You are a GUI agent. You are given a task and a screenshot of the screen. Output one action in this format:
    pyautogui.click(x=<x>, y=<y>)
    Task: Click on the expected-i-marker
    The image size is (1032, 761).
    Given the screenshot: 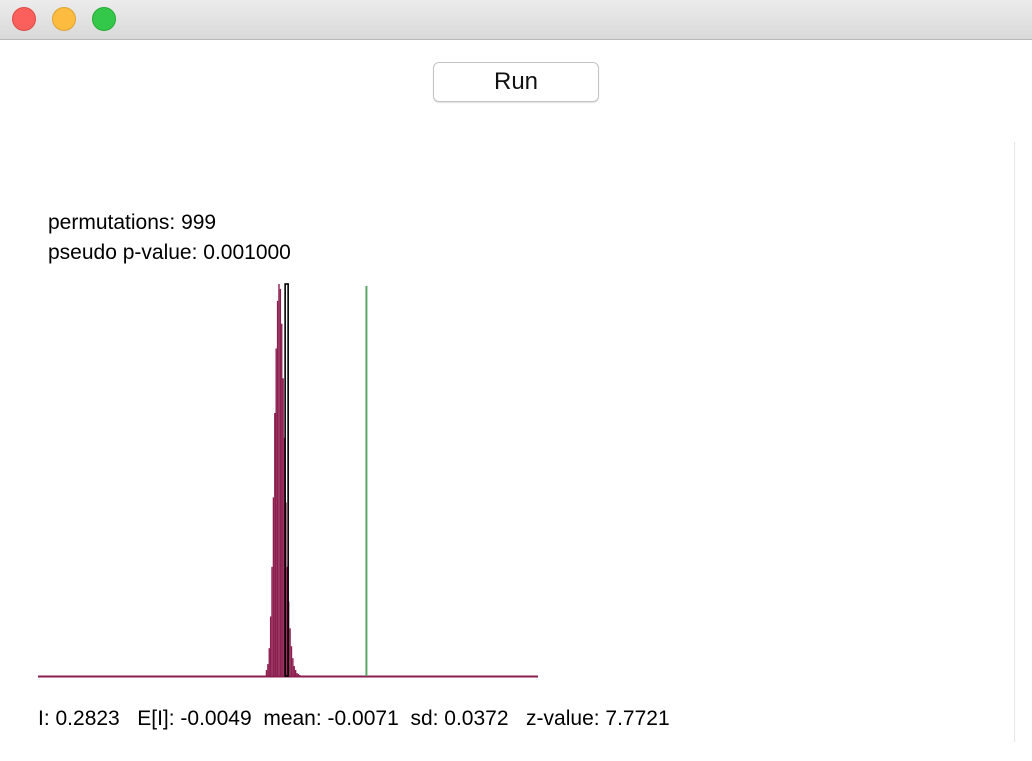 What is the action you would take?
    pyautogui.click(x=286, y=480)
    